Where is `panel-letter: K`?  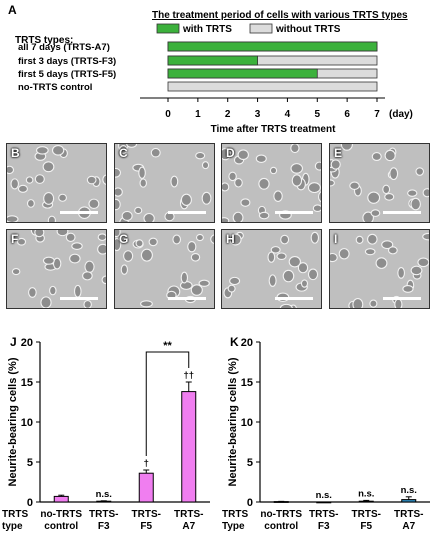 panel-letter: K is located at coordinates (234, 342).